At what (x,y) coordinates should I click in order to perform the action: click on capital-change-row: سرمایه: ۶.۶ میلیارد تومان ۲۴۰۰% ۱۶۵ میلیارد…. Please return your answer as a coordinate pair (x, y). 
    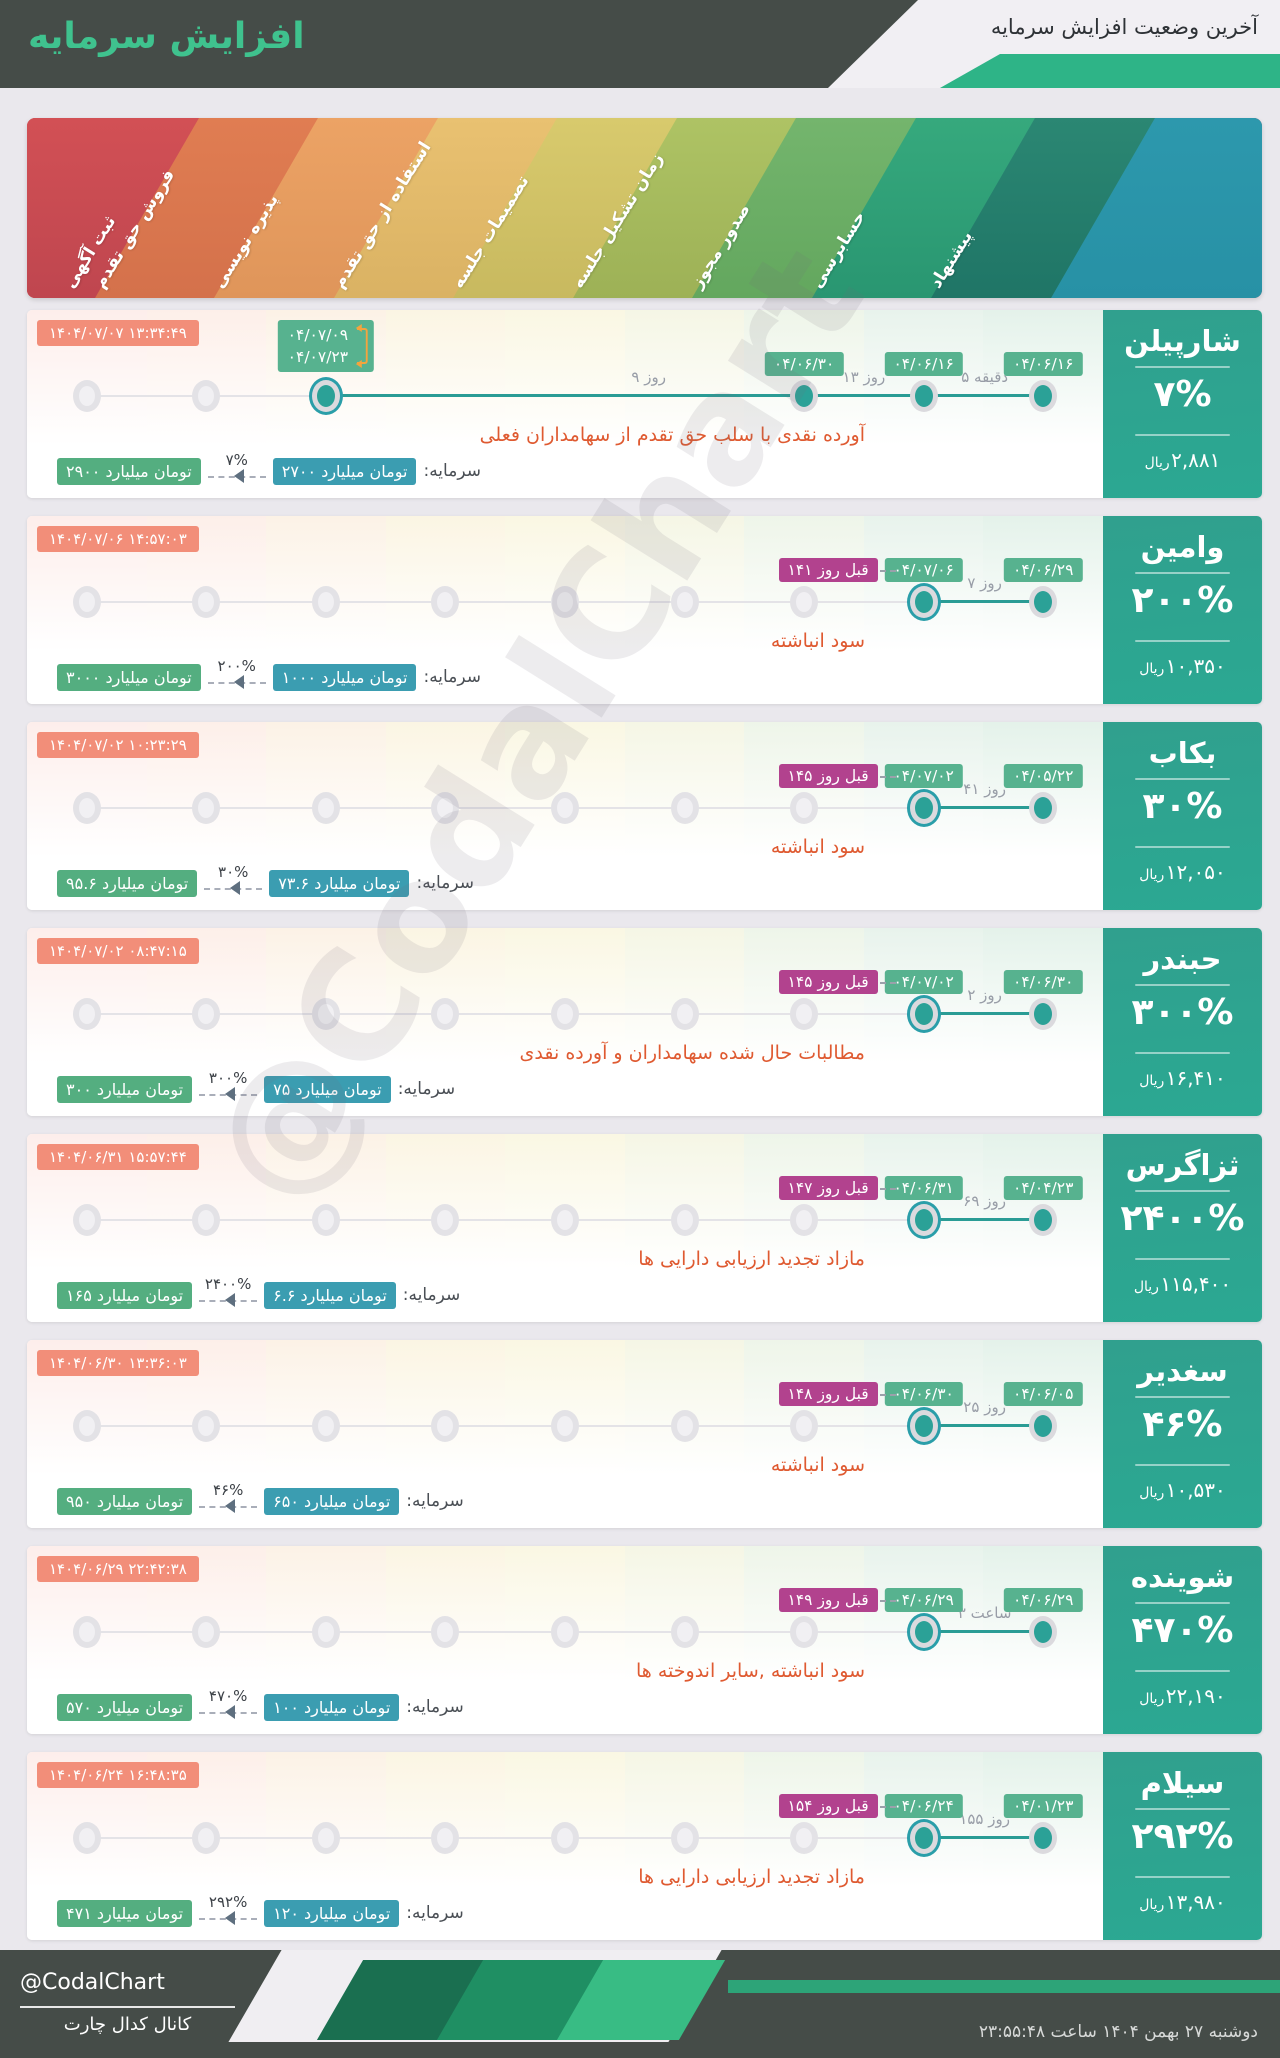
    Looking at the image, I should click on (259, 1293).